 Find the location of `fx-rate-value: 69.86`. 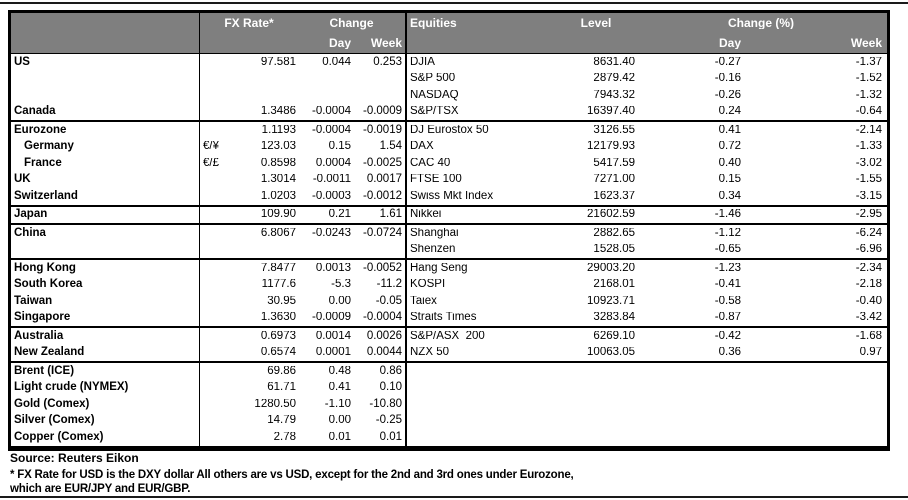

fx-rate-value: 69.86 is located at coordinates (281, 371).